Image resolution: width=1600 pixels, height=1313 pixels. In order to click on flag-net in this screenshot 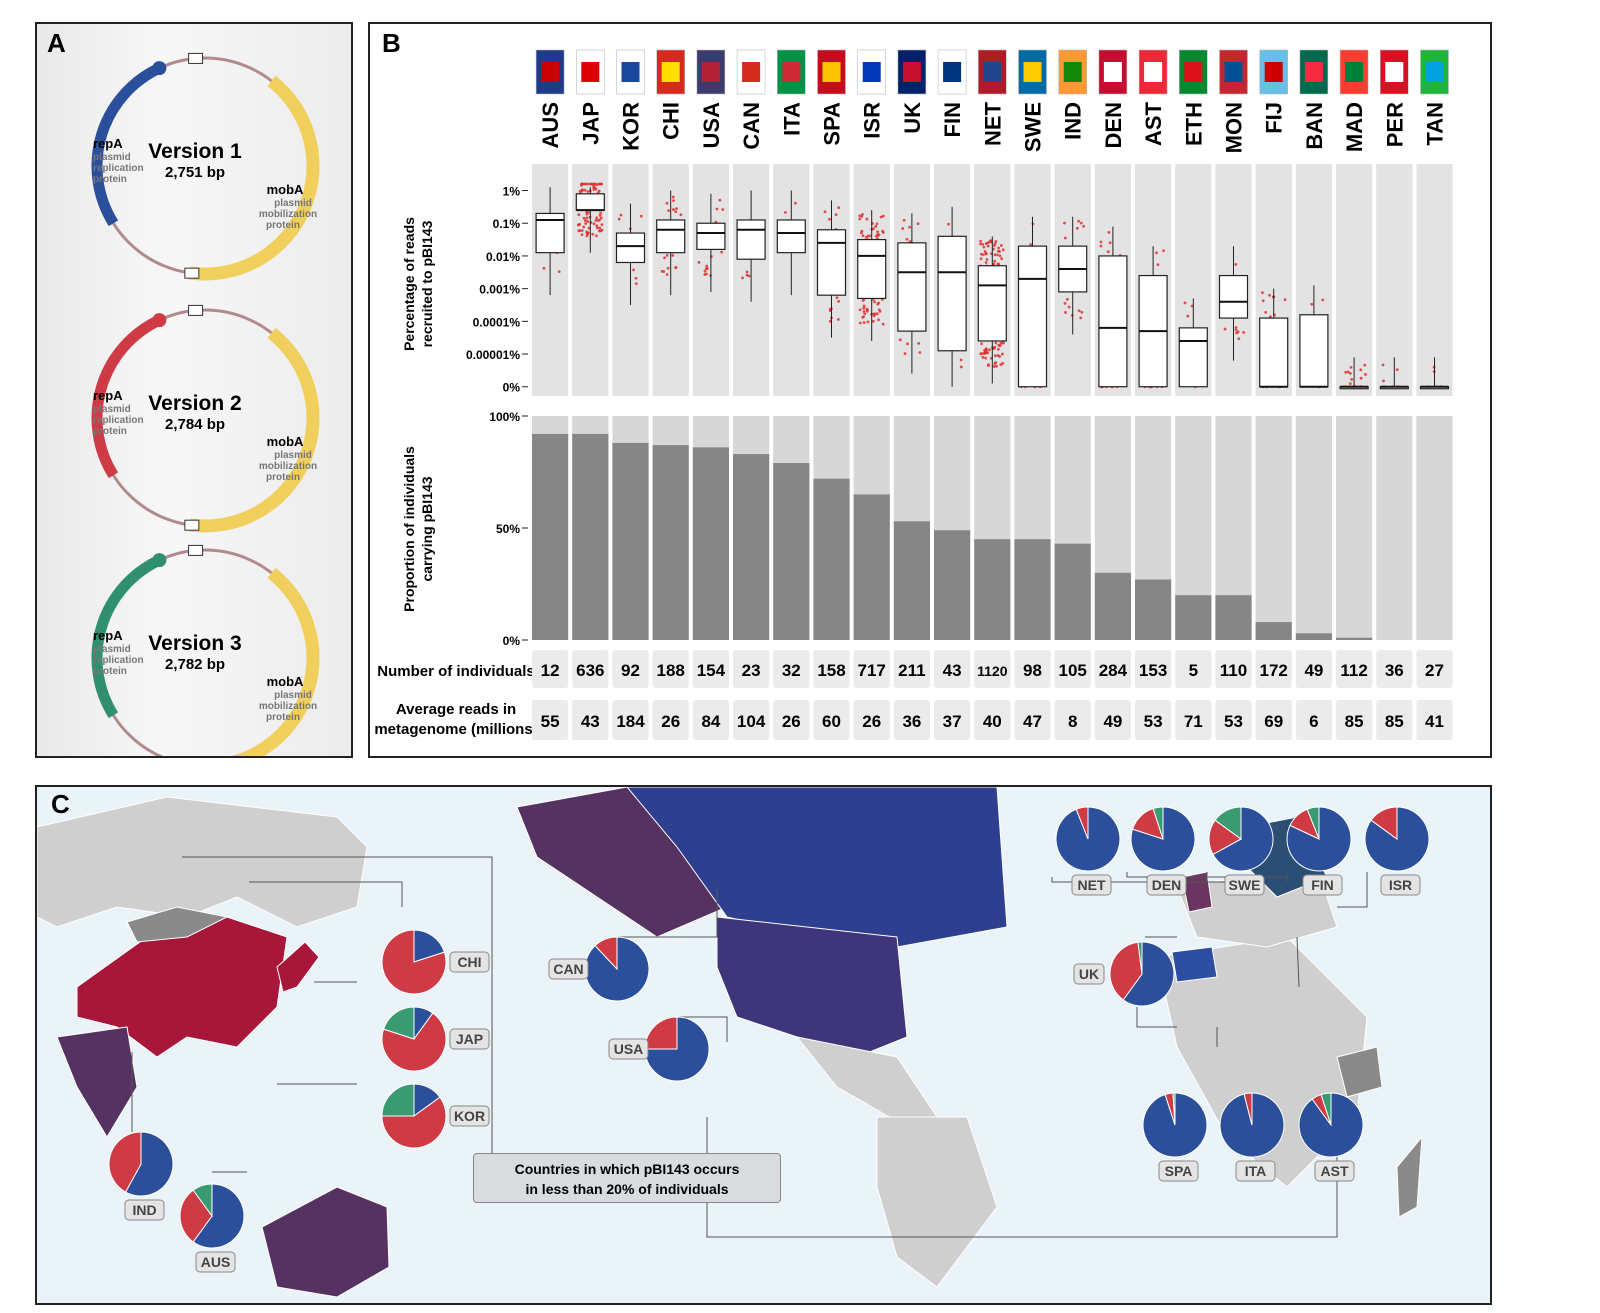, I will do `click(992, 72)`.